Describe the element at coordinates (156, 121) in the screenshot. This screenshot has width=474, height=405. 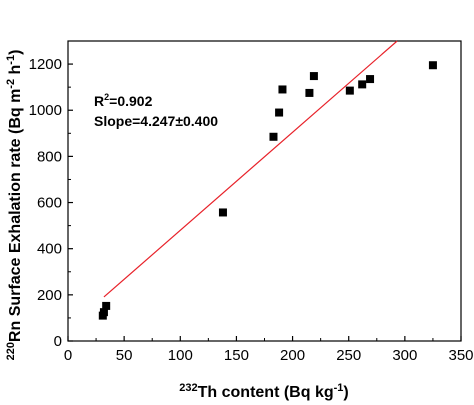
I see `annotation-slope: Slope=4.247±0.400` at that location.